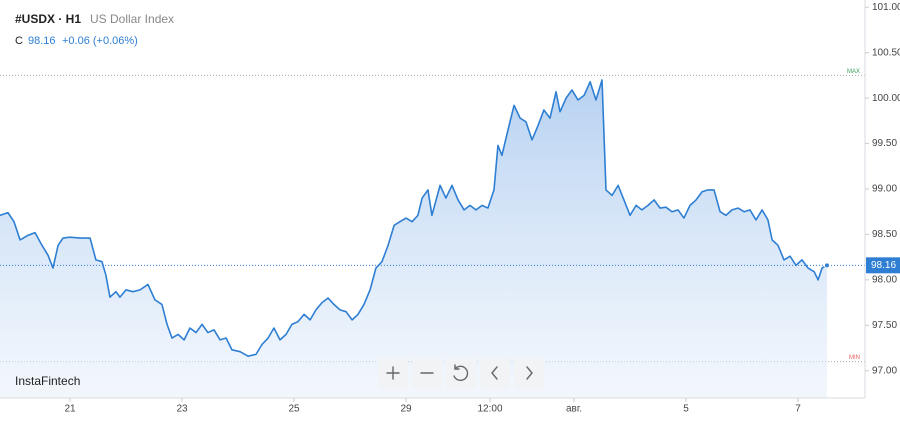 This screenshot has height=439, width=900. I want to click on change: +0.06 (+0.06%), so click(100, 41).